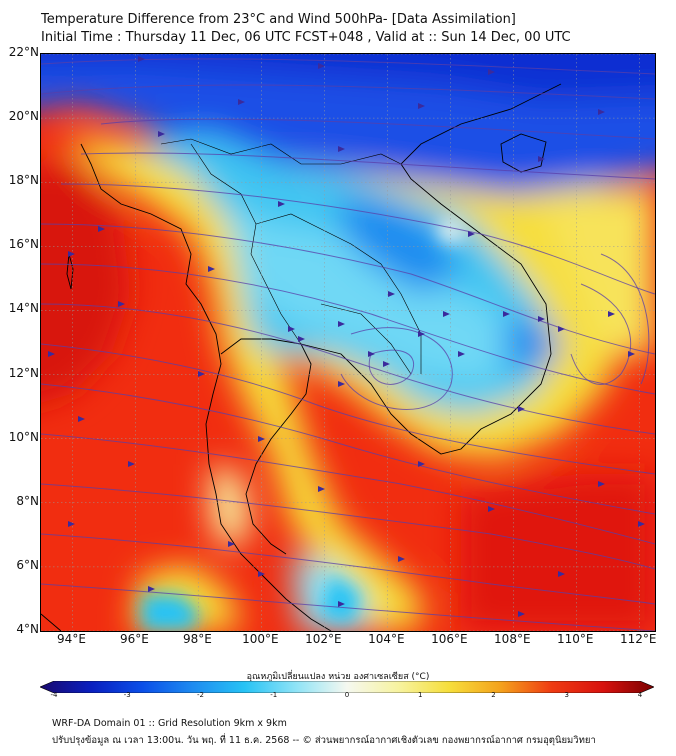 This screenshot has height=756, width=676. Describe the element at coordinates (640, 695) in the screenshot. I see `colorbar-tick-label: 4` at that location.